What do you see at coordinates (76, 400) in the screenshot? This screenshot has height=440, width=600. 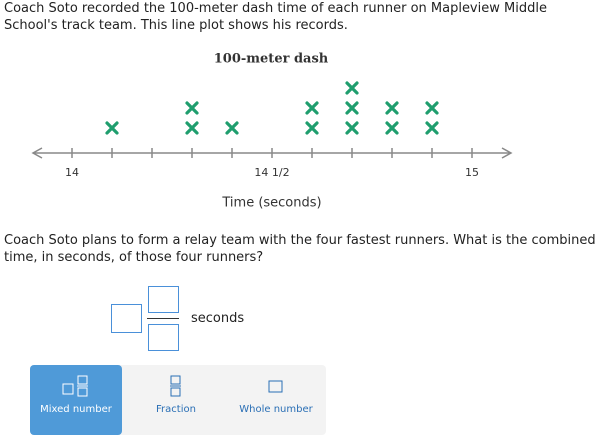 I see `mixed-number-button: Mixed number` at bounding box center [76, 400].